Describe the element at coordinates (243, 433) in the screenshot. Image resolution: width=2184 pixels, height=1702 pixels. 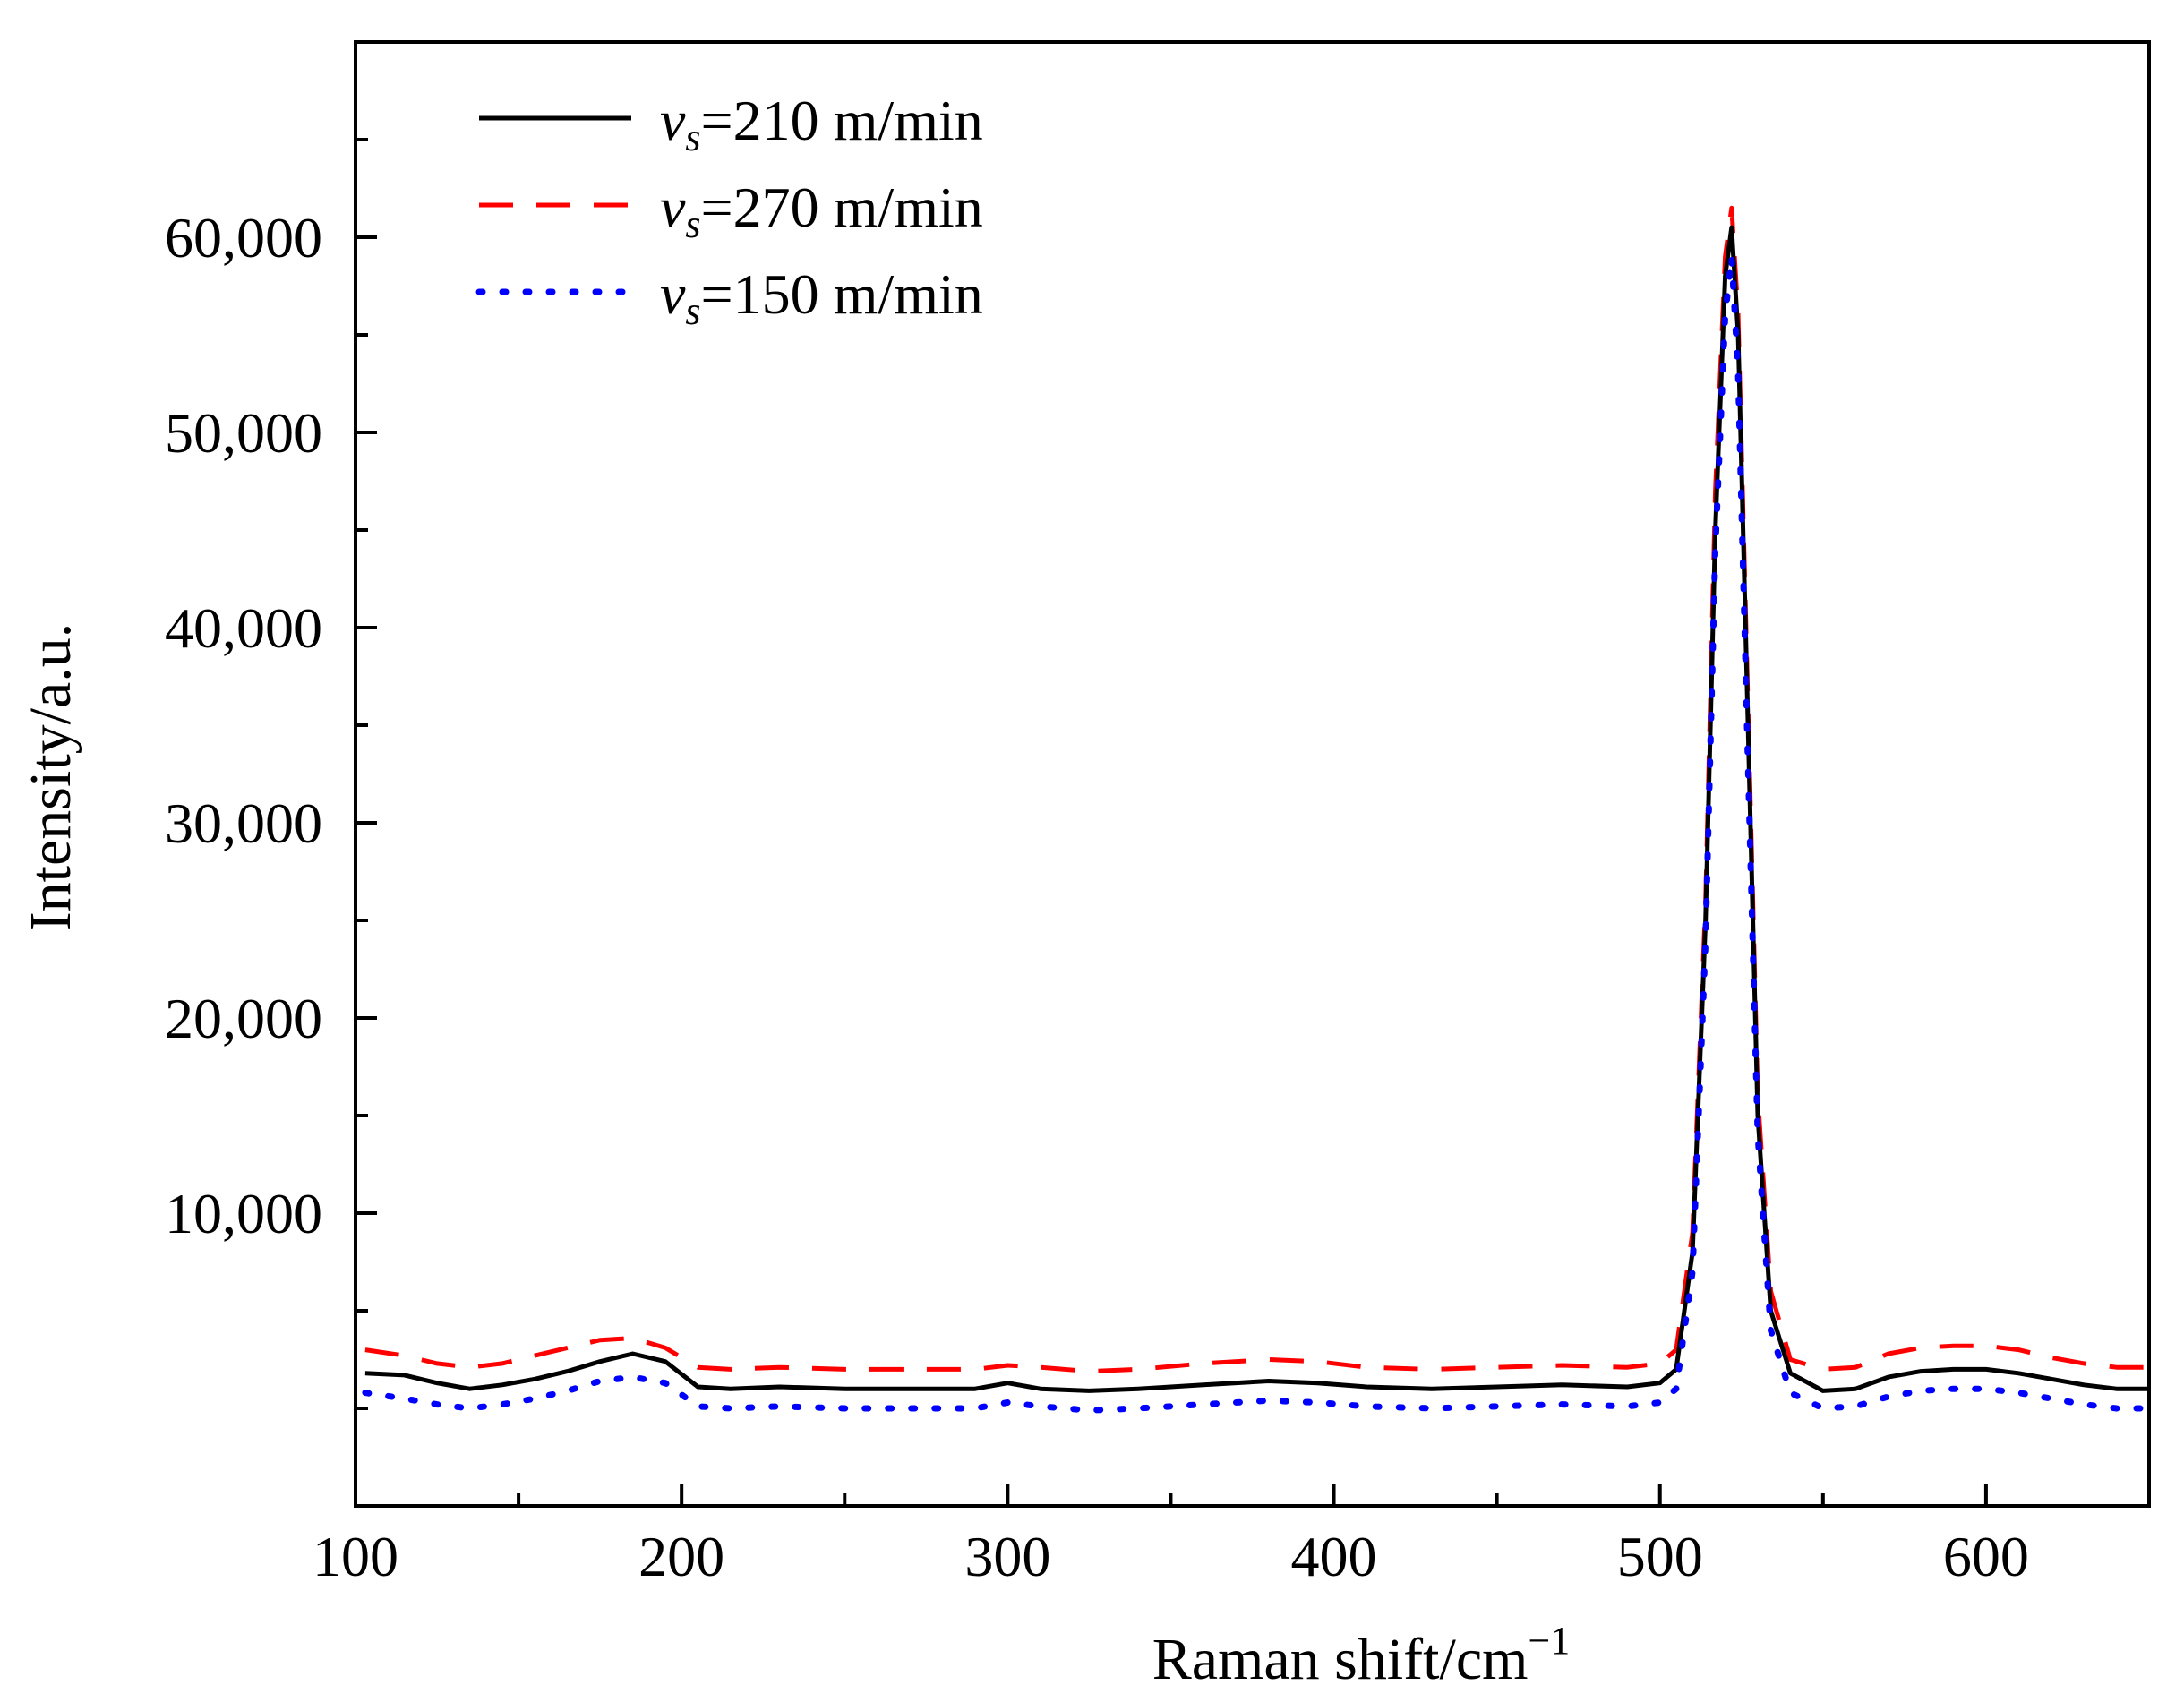
I see `y-tick-label: 50,000` at that location.